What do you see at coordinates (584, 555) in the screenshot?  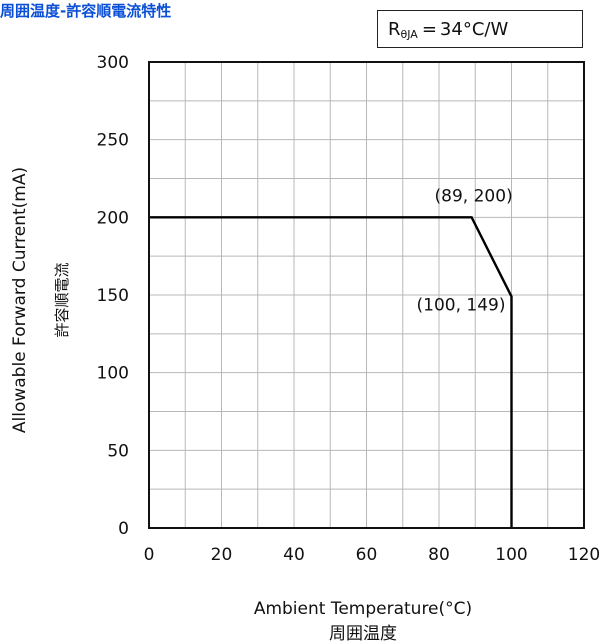 I see `x-tick-label: 120` at bounding box center [584, 555].